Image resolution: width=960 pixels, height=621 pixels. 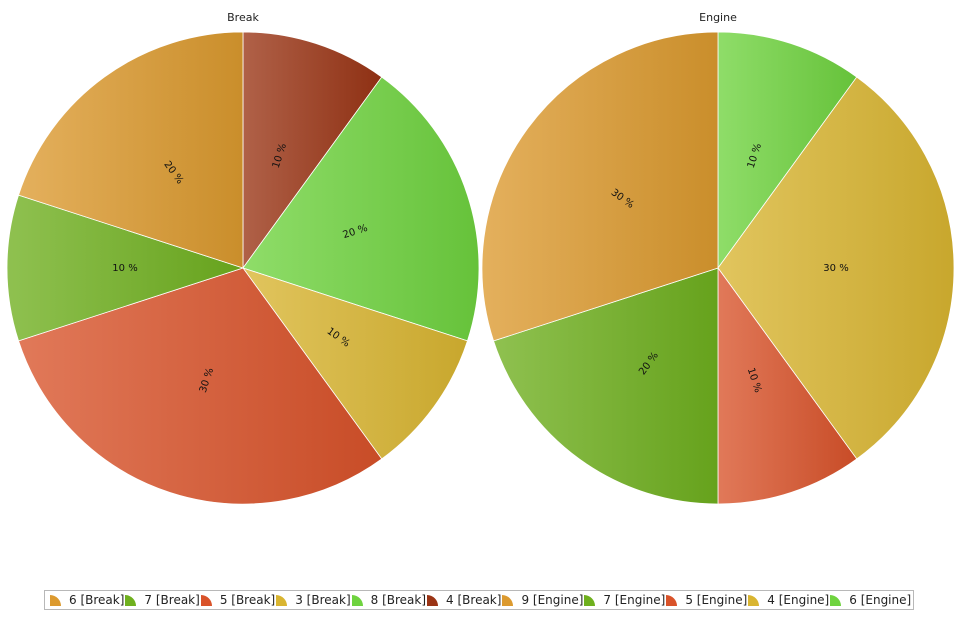 I want to click on slice-label-engine-4: 30 %, so click(x=835, y=268).